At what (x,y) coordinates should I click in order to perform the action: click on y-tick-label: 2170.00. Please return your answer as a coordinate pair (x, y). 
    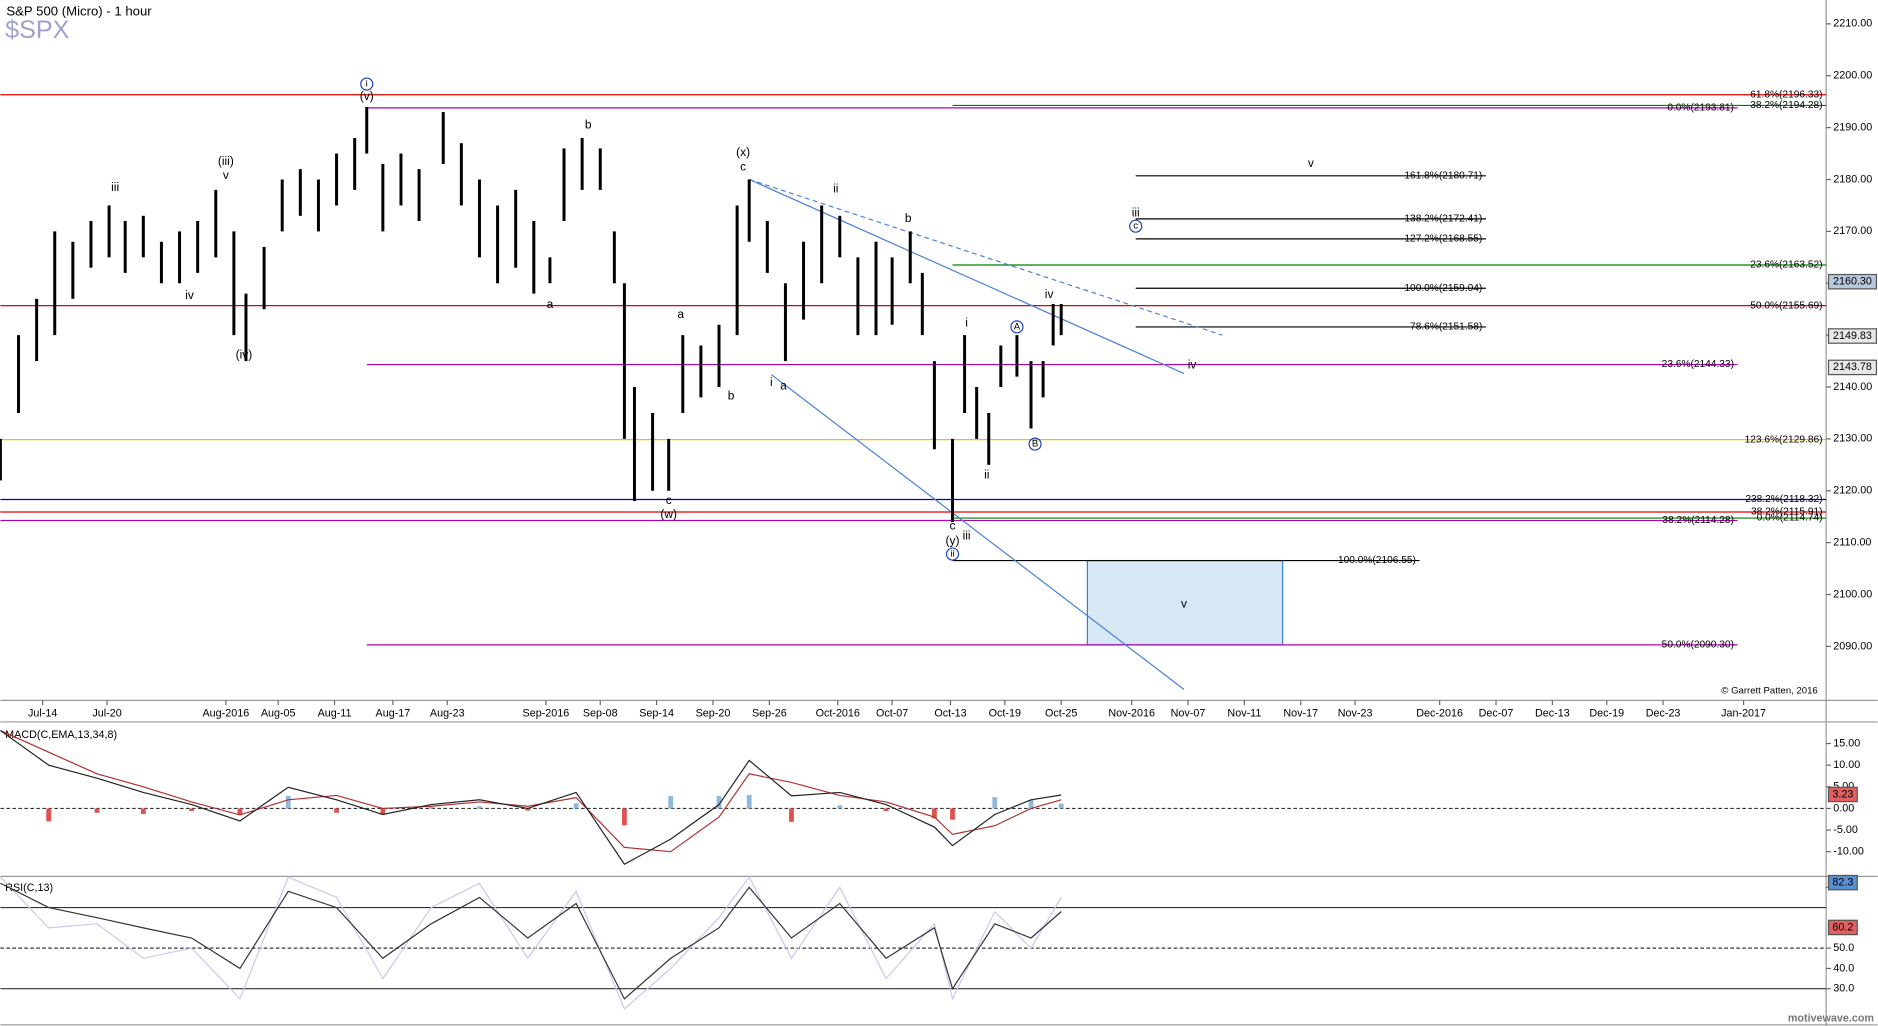
    Looking at the image, I should click on (1852, 231).